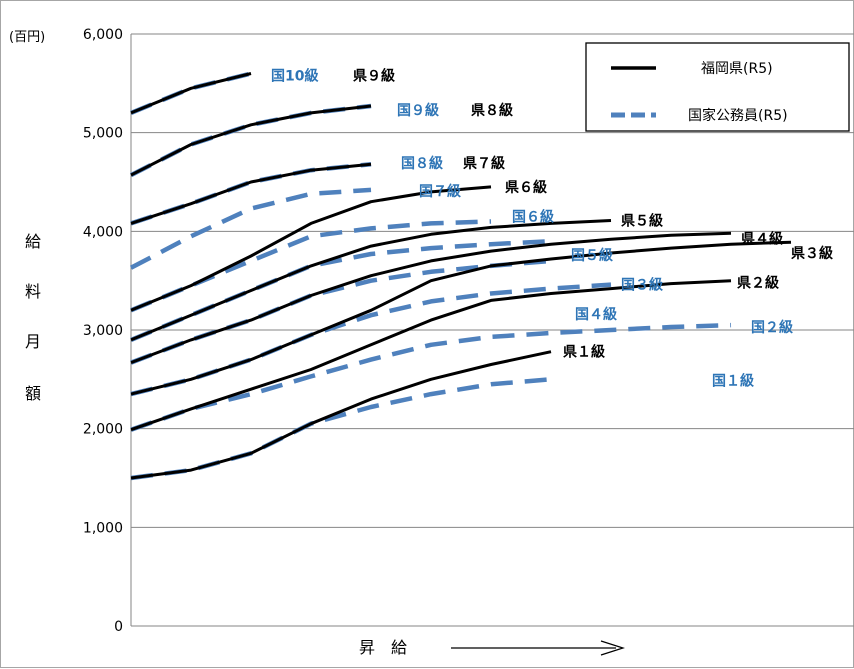 This screenshot has width=854, height=669. Describe the element at coordinates (374, 76) in the screenshot. I see `series-label-県９級: 県９級` at that location.